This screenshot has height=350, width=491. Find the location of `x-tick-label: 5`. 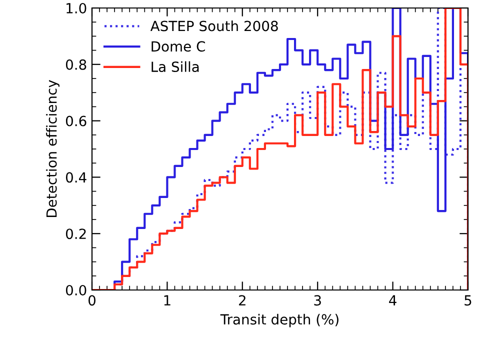

x-tick-label: 5 is located at coordinates (468, 300).